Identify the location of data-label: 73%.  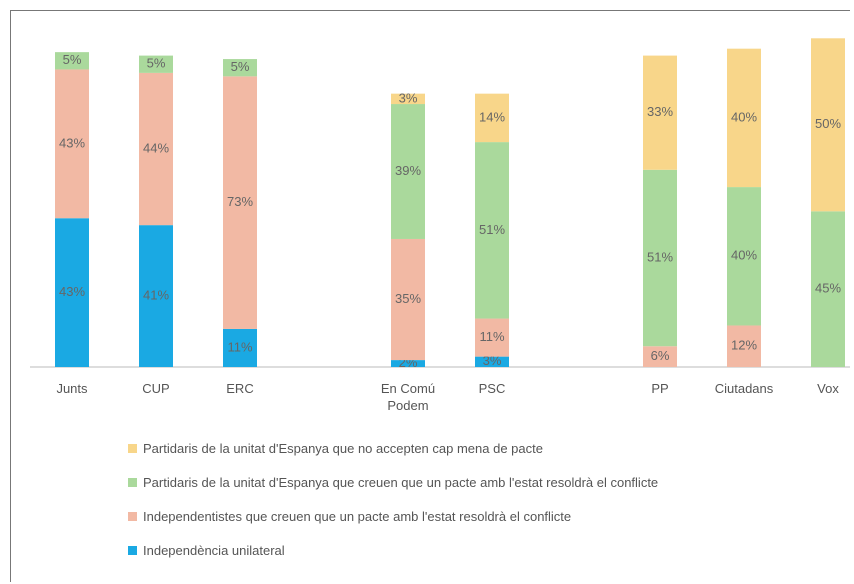
(240, 201).